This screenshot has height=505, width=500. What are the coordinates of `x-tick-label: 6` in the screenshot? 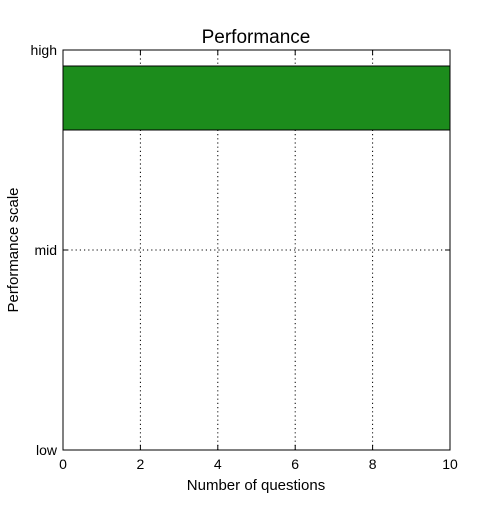 It's located at (295, 464).